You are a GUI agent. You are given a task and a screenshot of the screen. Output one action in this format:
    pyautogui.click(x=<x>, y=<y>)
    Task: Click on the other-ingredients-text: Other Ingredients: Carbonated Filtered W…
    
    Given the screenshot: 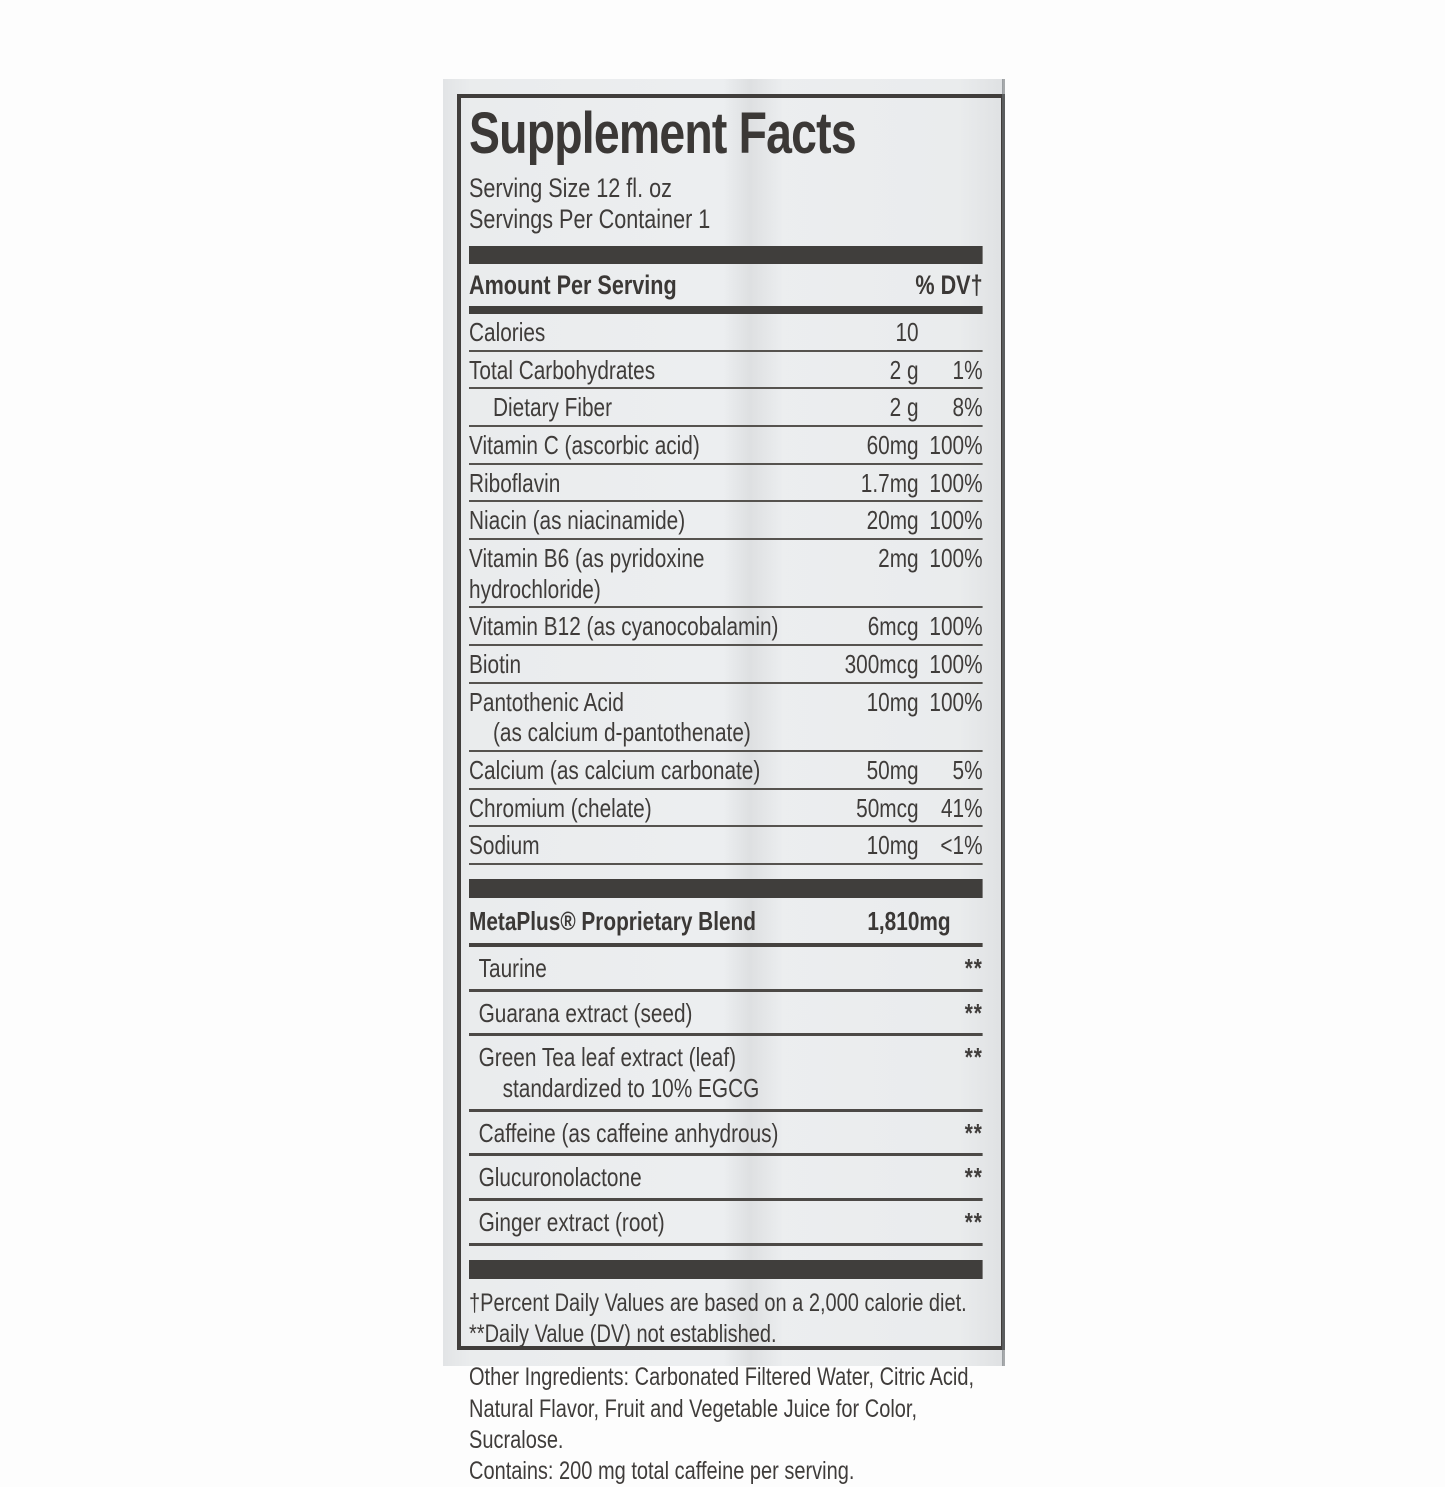 What is the action you would take?
    pyautogui.click(x=722, y=1408)
    